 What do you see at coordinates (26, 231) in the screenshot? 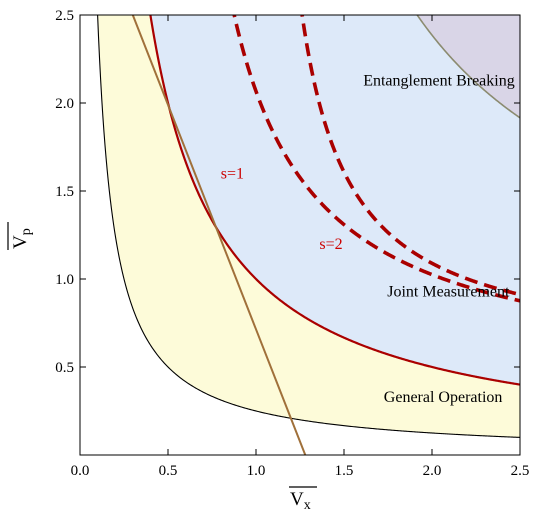
I see `y-axis-label-sub: p` at bounding box center [26, 231].